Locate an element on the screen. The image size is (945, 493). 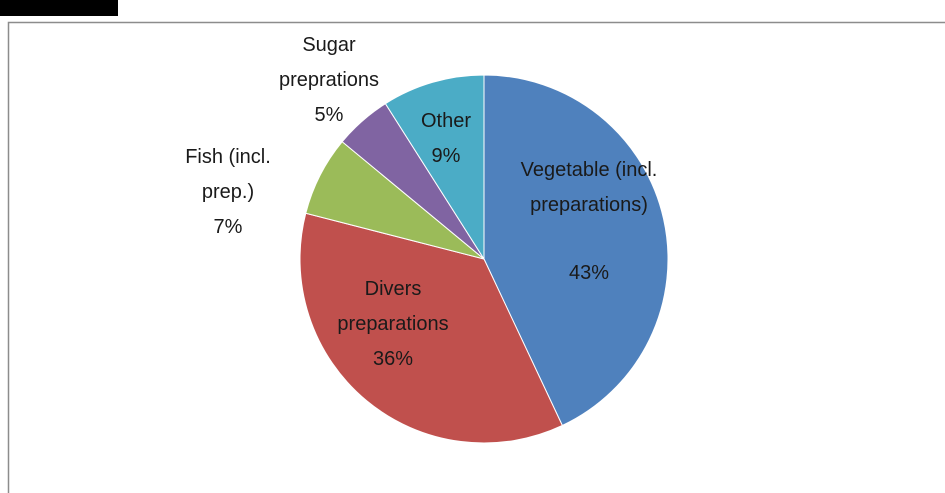
slice-value-label: 9% is located at coordinates (446, 156).